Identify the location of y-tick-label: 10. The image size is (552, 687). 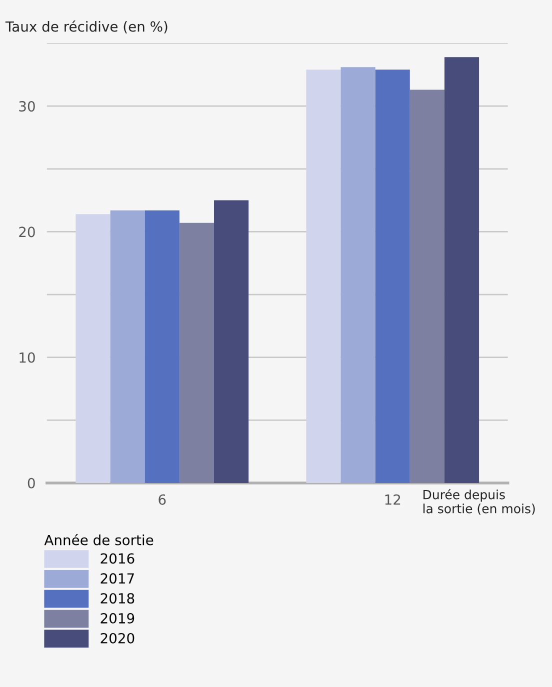
(27, 357).